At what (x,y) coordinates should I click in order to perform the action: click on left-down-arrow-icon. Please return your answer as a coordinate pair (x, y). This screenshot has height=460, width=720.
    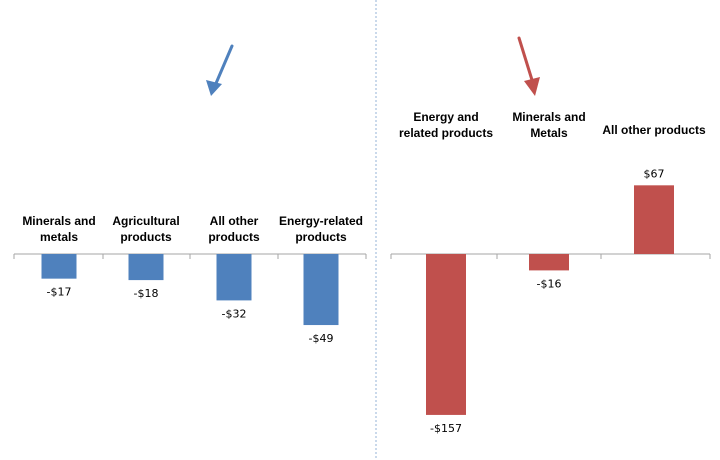
    Looking at the image, I should click on (220, 70).